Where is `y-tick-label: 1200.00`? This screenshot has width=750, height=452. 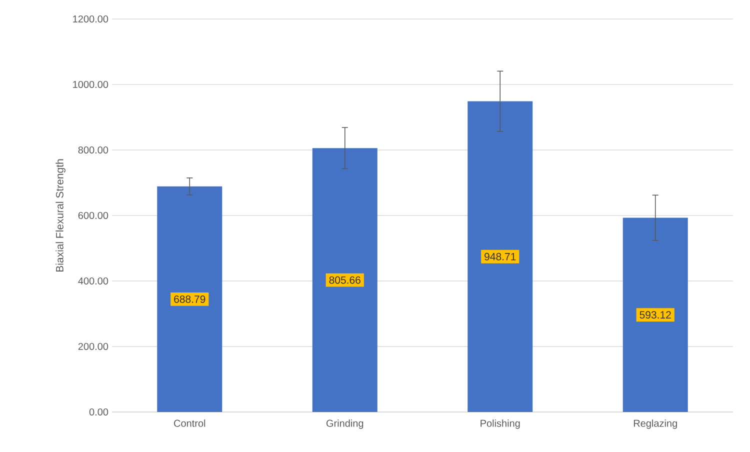 y-tick-label: 1200.00 is located at coordinates (90, 19).